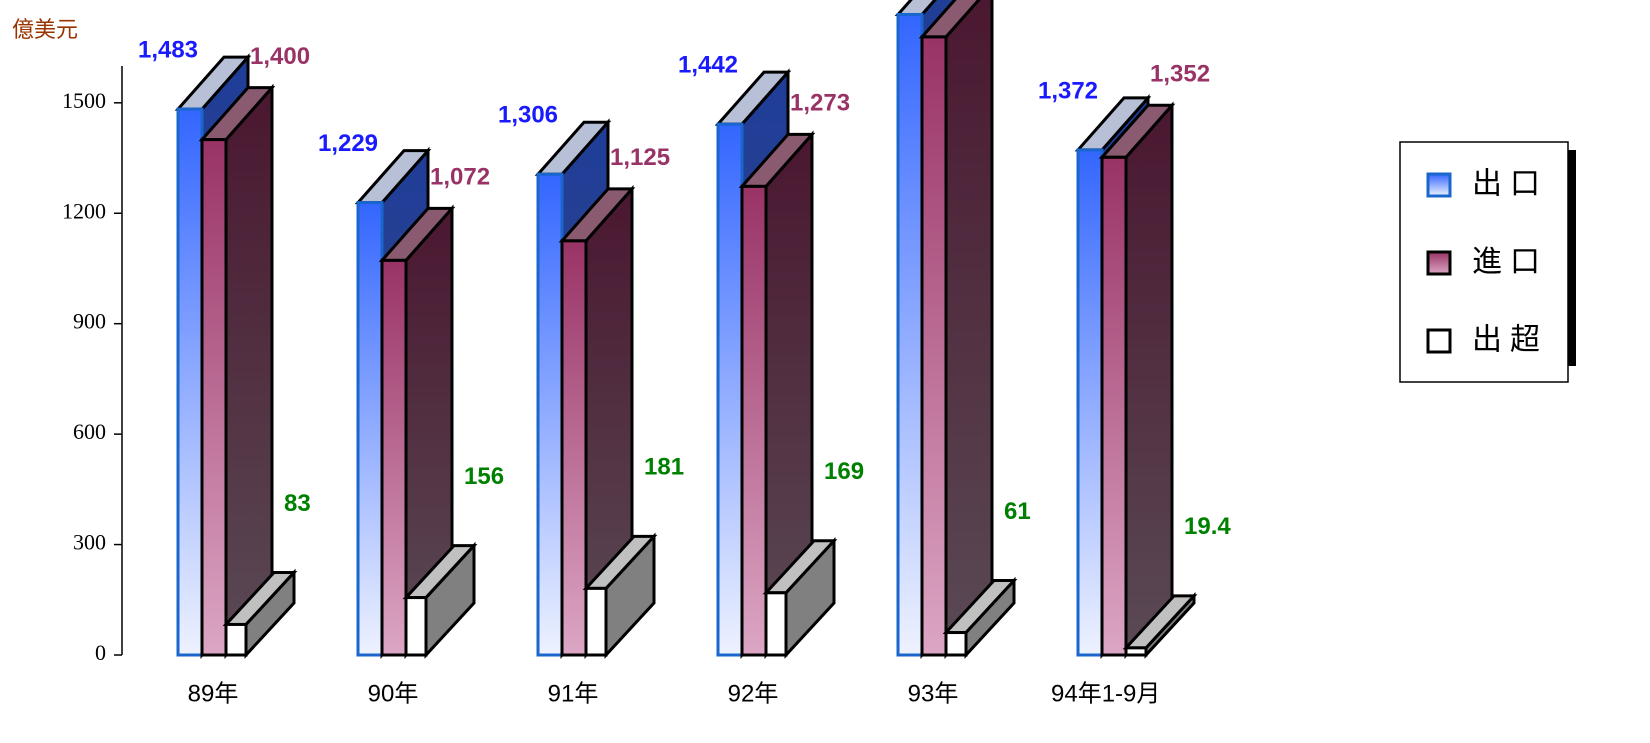 This screenshot has width=1650, height=743. I want to click on export-value-label: 1,229, so click(348, 143).